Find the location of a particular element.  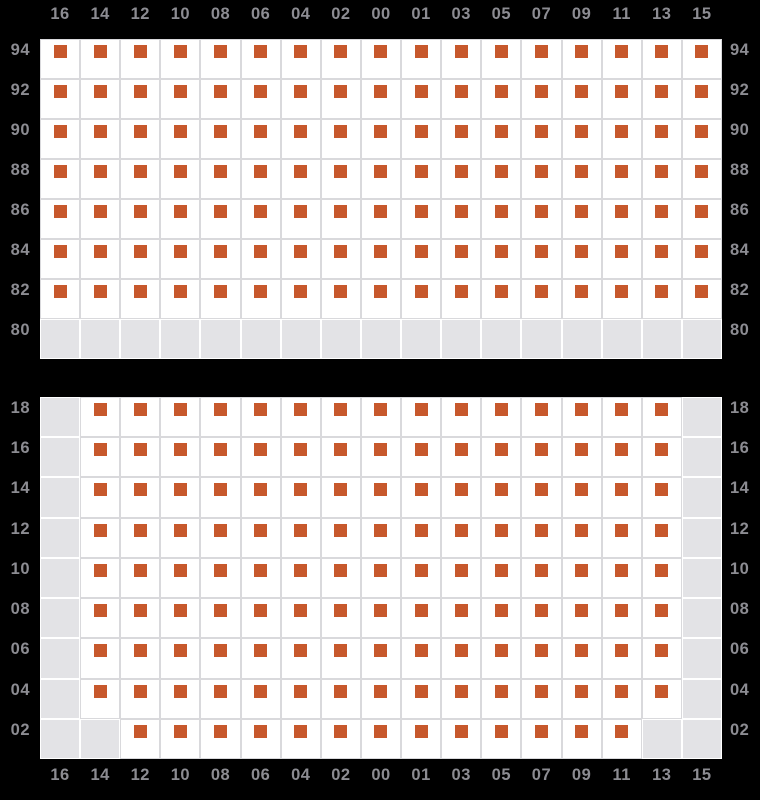

column-label: 10 is located at coordinates (180, 774).